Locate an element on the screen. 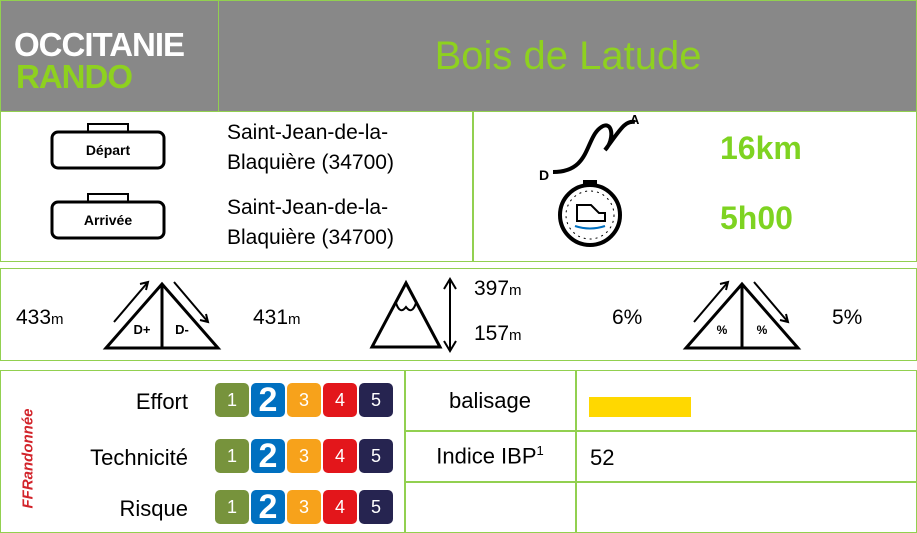  max-value: 397 is located at coordinates (492, 288).